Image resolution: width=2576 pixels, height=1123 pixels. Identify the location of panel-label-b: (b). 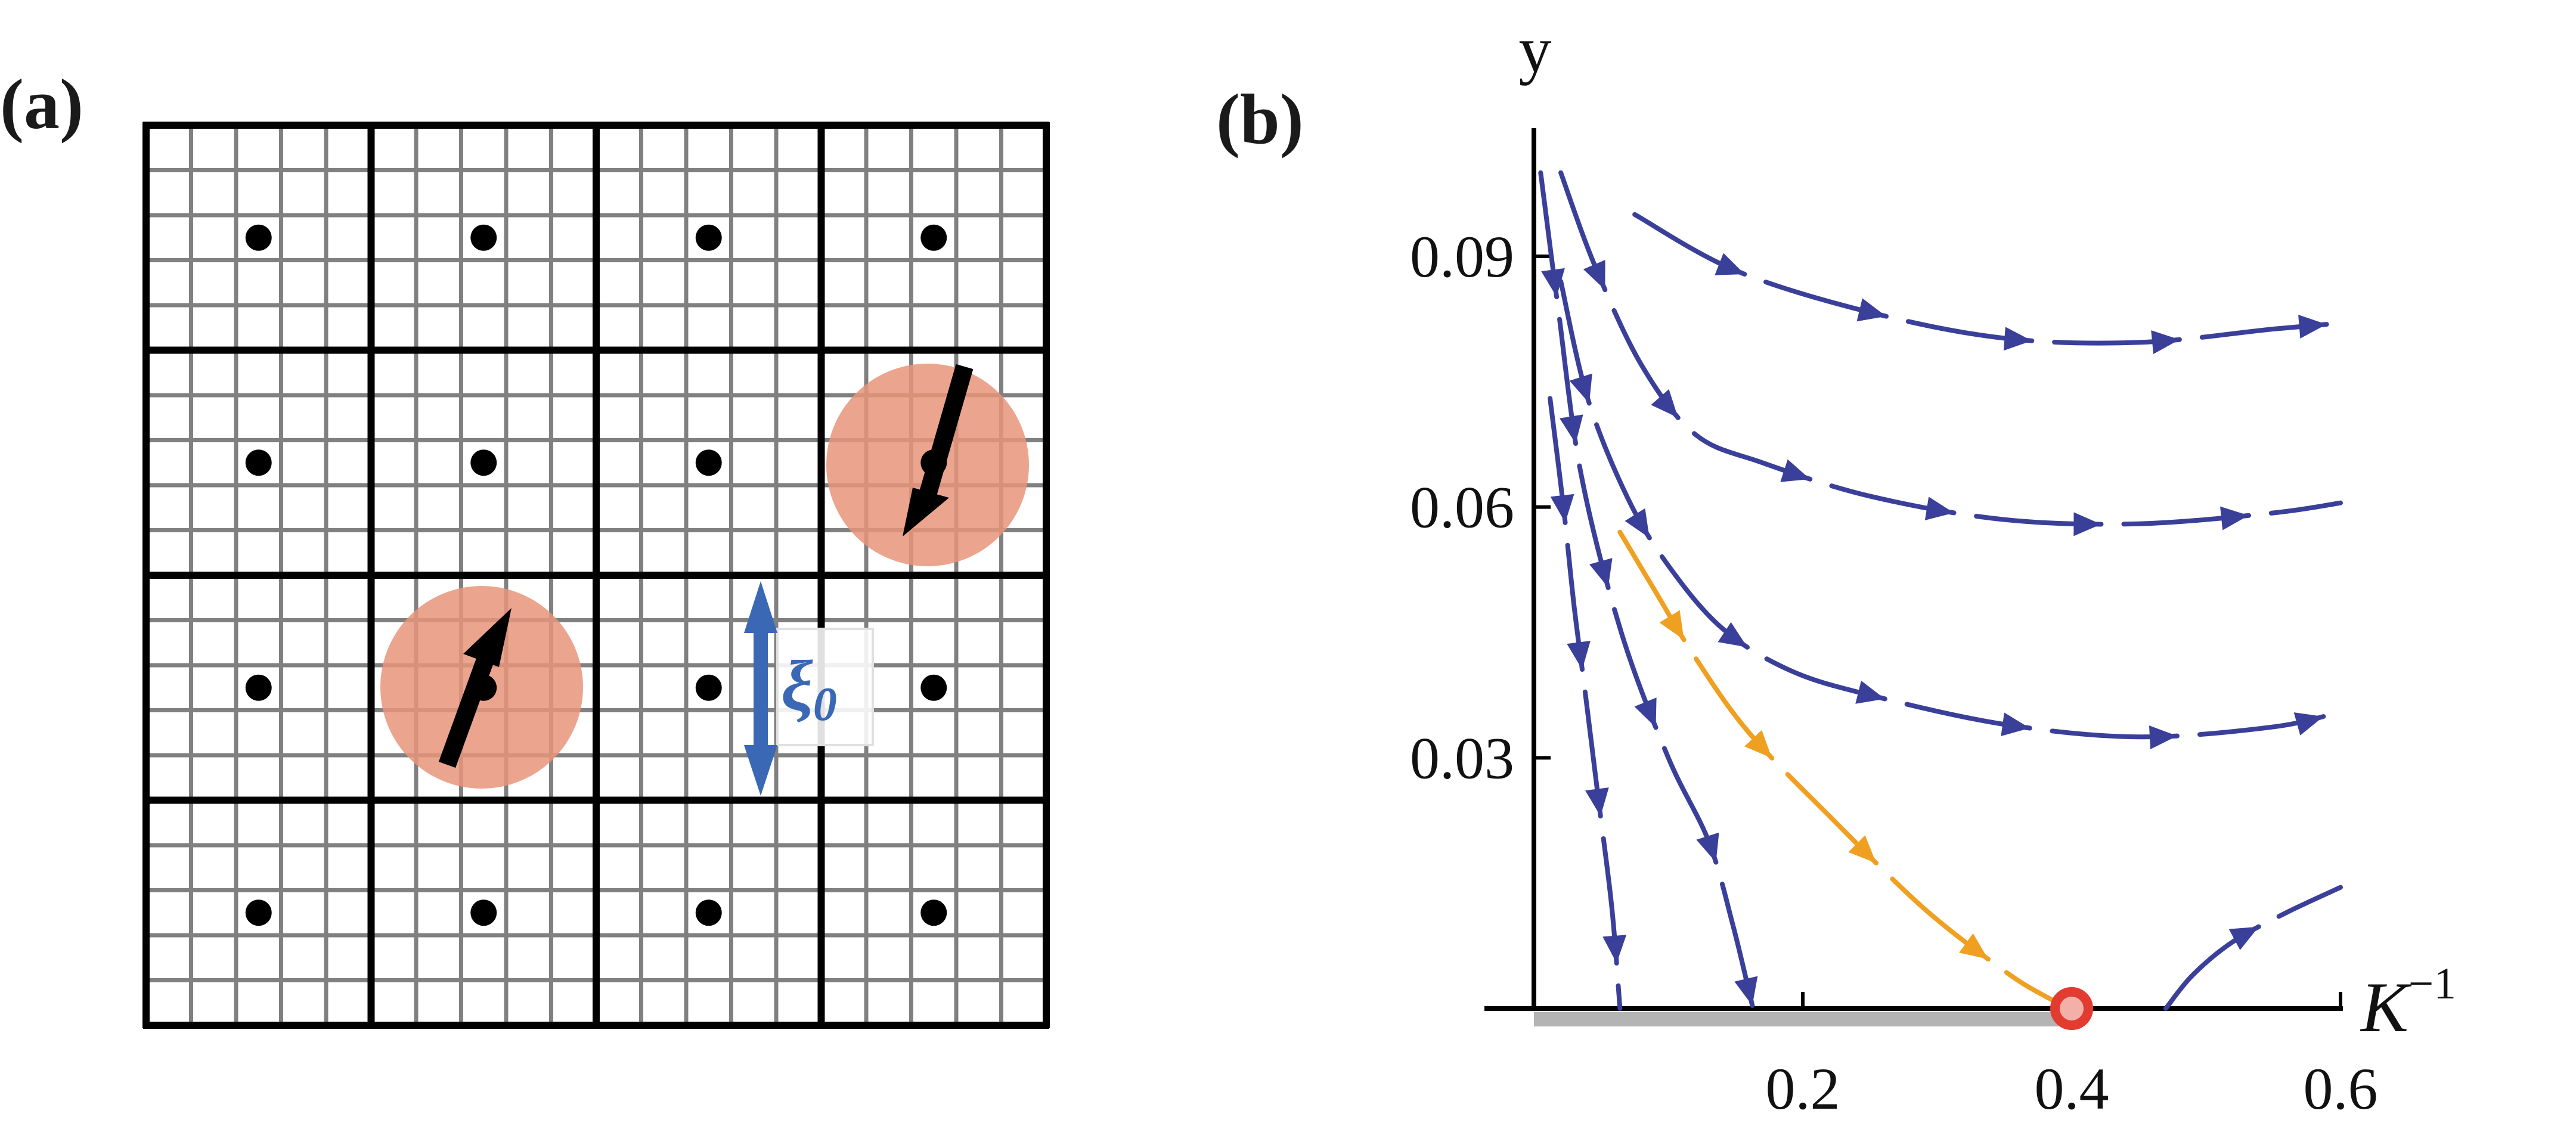
(1260, 119).